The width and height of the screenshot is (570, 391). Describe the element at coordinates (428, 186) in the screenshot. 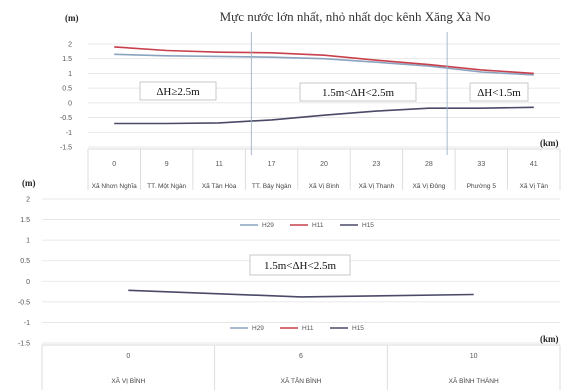

I see `category-label: Xã Vị Đông` at that location.